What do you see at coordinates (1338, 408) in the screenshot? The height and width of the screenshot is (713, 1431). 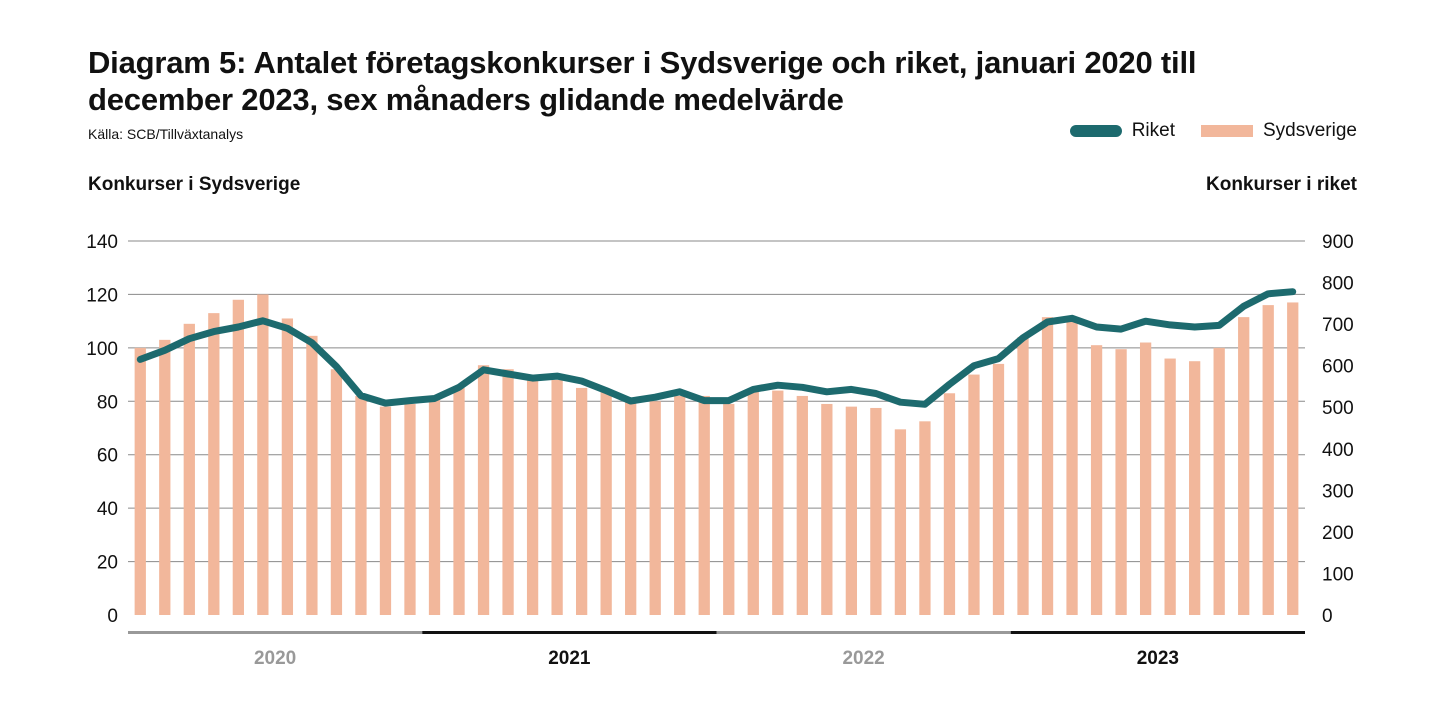 I see `right-tick-label: 500` at bounding box center [1338, 408].